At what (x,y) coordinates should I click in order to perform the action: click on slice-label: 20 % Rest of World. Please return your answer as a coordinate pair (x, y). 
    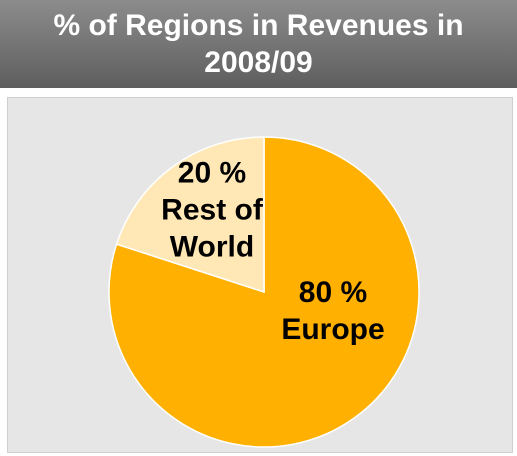
    Looking at the image, I should click on (212, 210).